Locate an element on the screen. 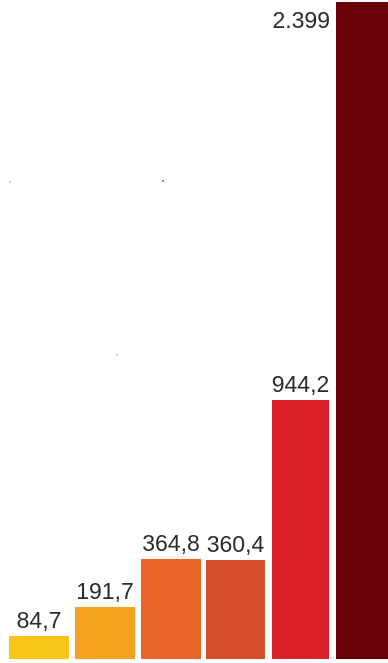 This screenshot has height=663, width=388. bar-value-label: 84,7 is located at coordinates (39, 620).